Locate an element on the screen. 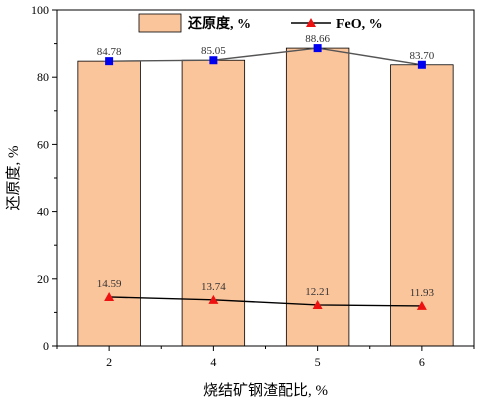 This screenshot has height=405, width=482. reduction-line is located at coordinates (265, 56).